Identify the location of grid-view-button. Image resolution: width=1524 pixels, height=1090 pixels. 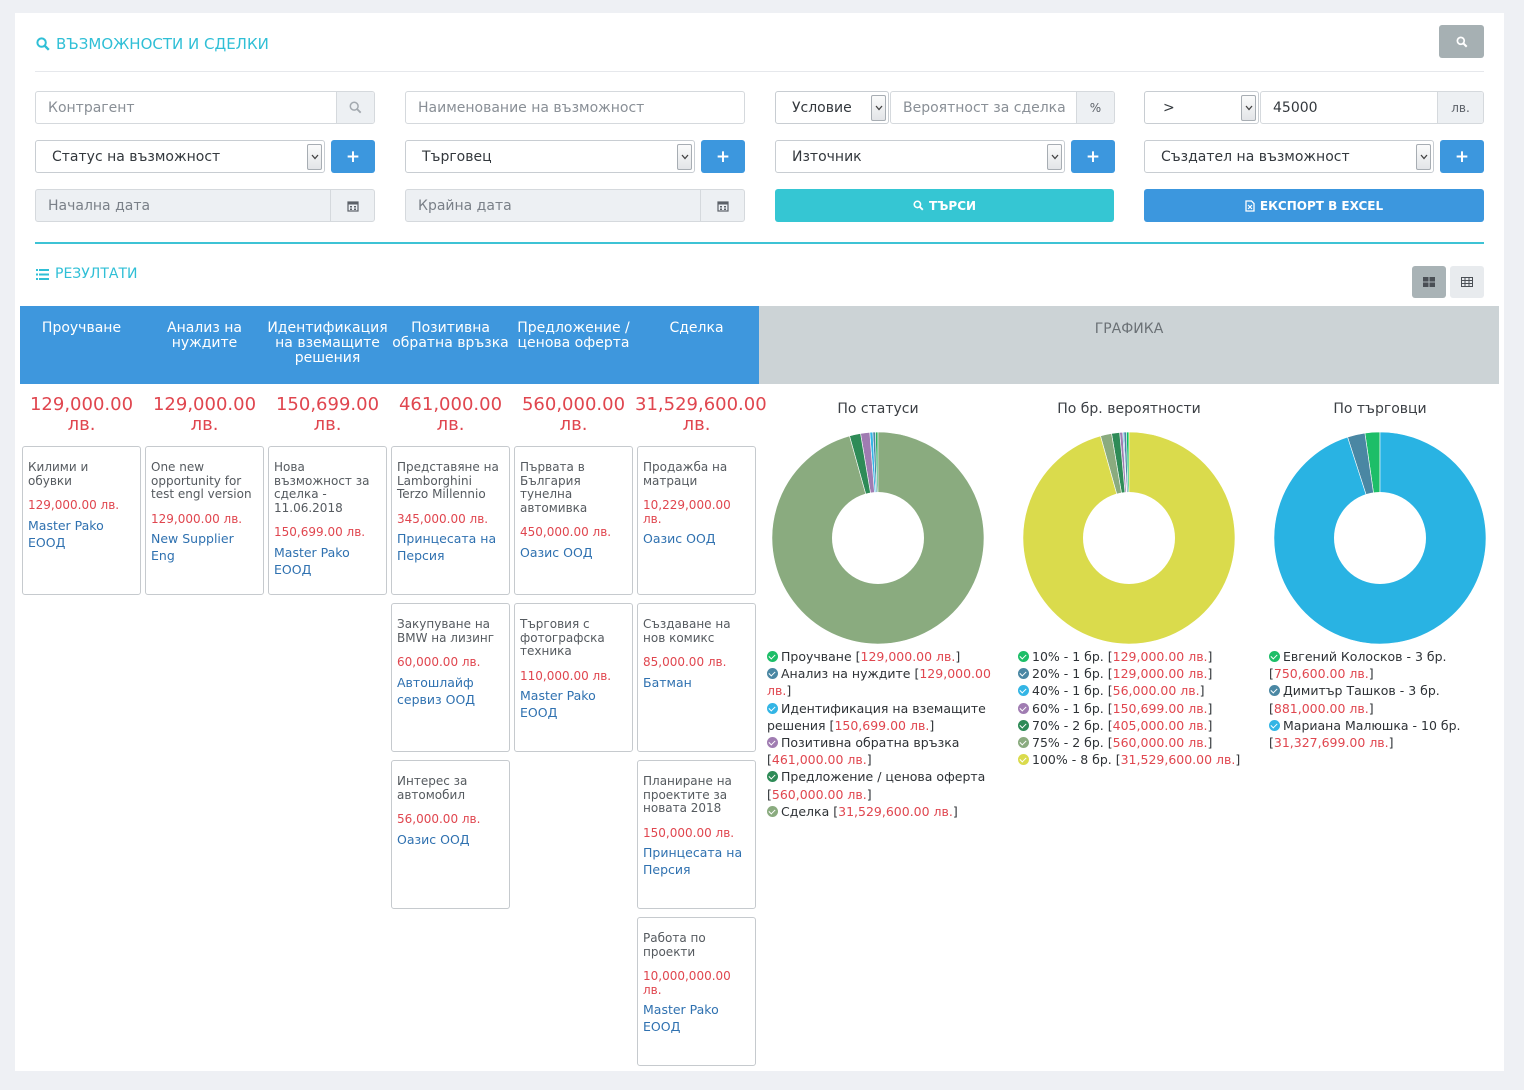
(1429, 282).